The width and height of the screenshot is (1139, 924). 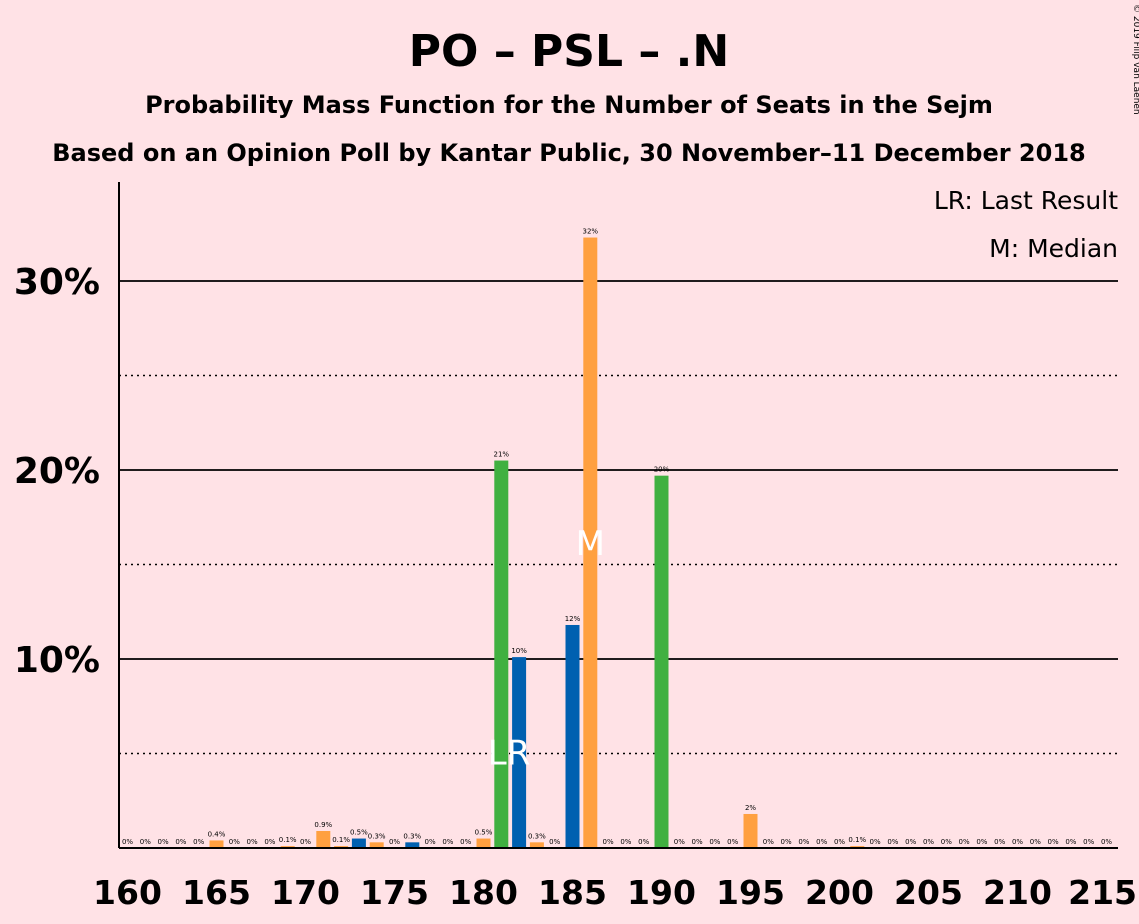 What do you see at coordinates (910, 842) in the screenshot?
I see `bar-label-seat-204: 0%` at bounding box center [910, 842].